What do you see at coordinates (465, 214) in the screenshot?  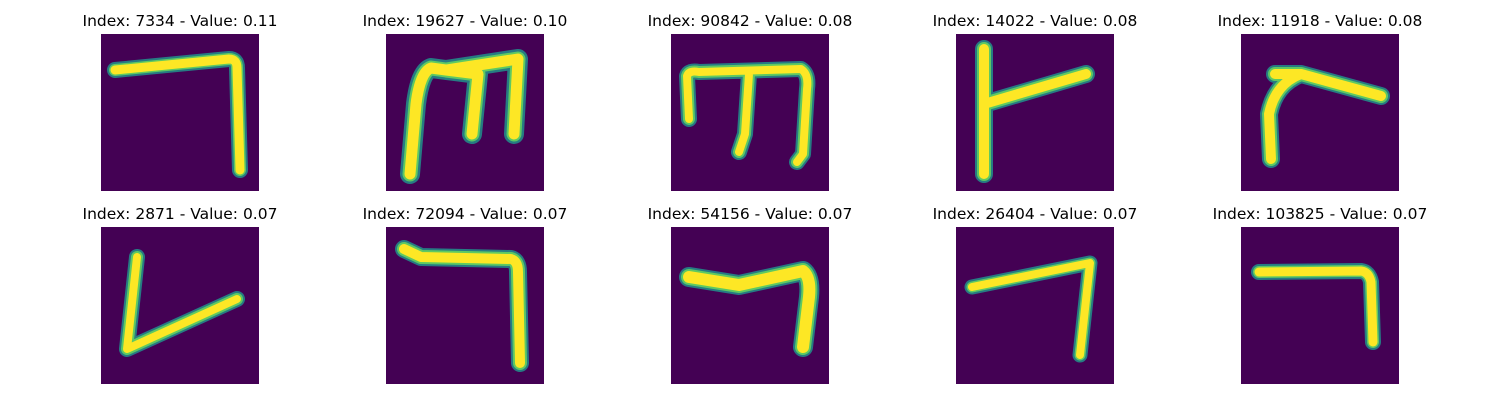 I see `panel-title: Index: 72094 - Value: 0.07` at bounding box center [465, 214].